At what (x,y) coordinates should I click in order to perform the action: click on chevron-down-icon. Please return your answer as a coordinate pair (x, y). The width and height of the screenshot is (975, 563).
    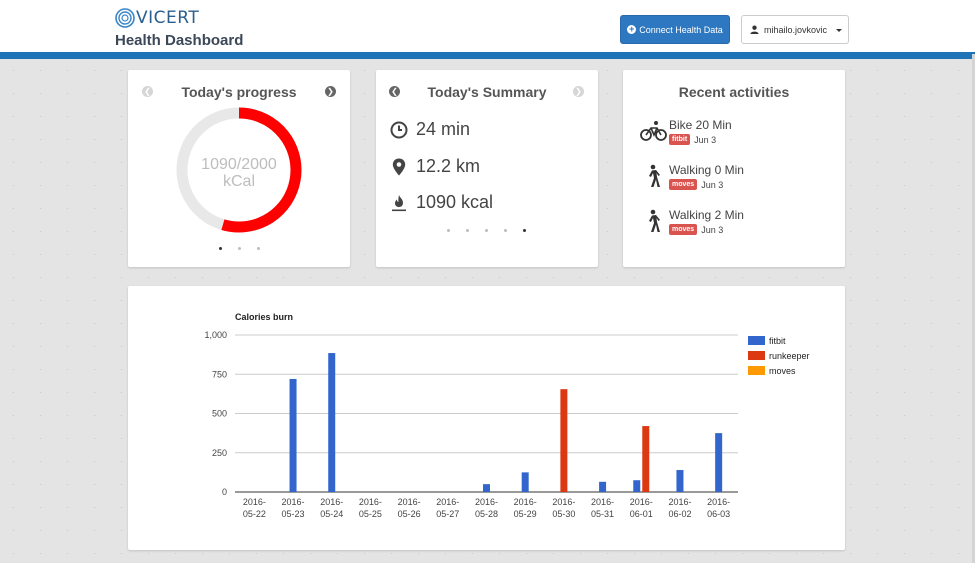
    Looking at the image, I should click on (839, 30).